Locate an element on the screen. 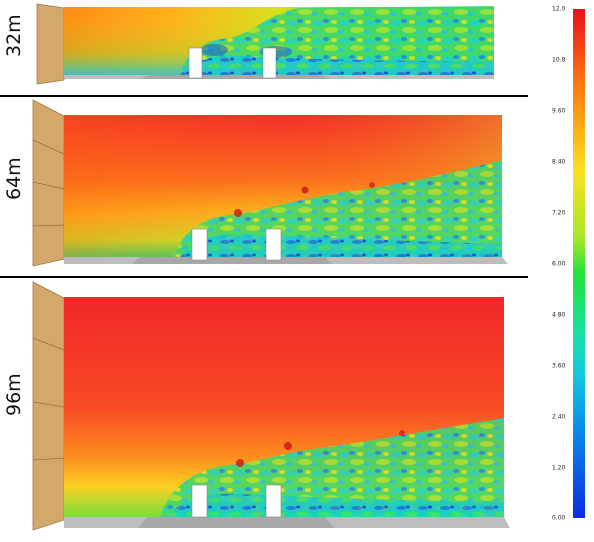 The height and width of the screenshot is (542, 594). colorbar-tick-label: 9.60 is located at coordinates (559, 111).